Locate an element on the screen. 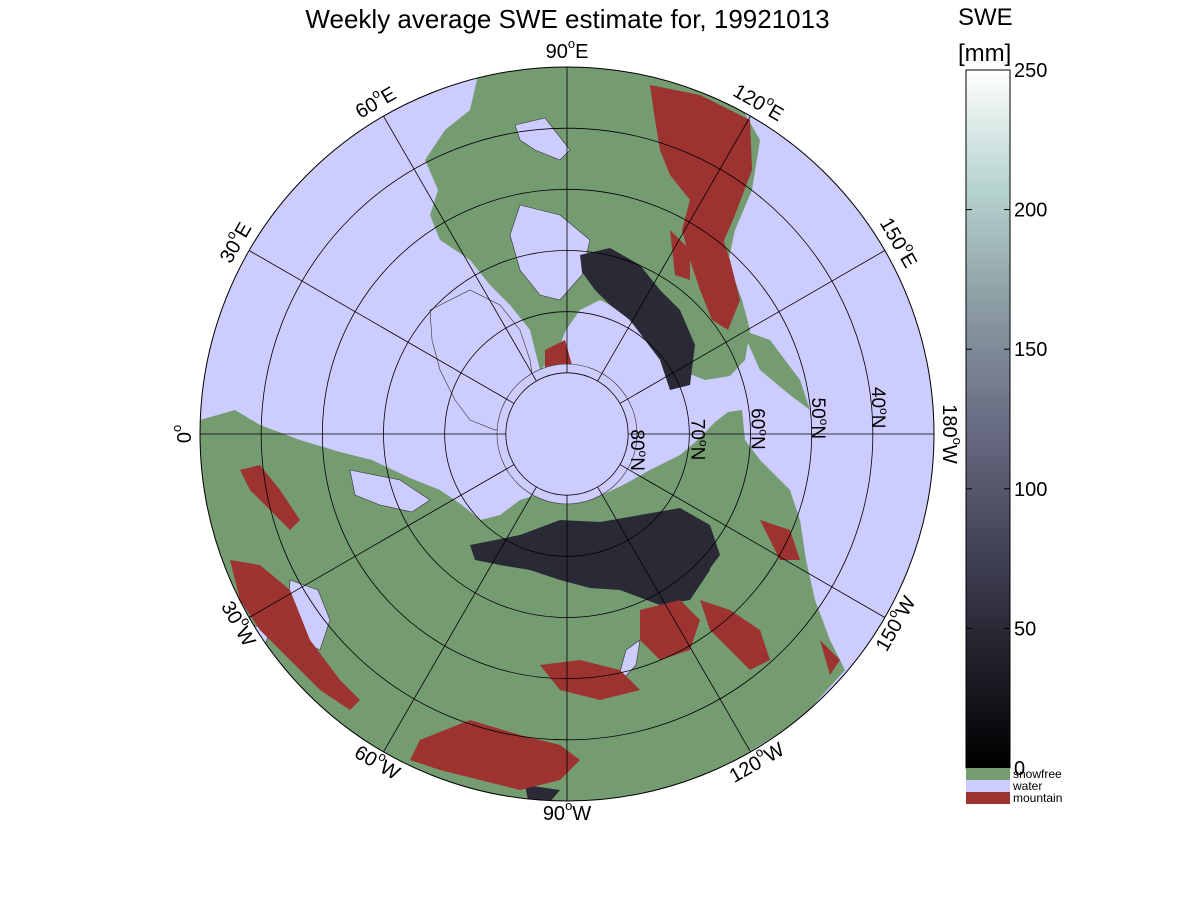  colorbar-tick-label: 200 is located at coordinates (1030, 211).